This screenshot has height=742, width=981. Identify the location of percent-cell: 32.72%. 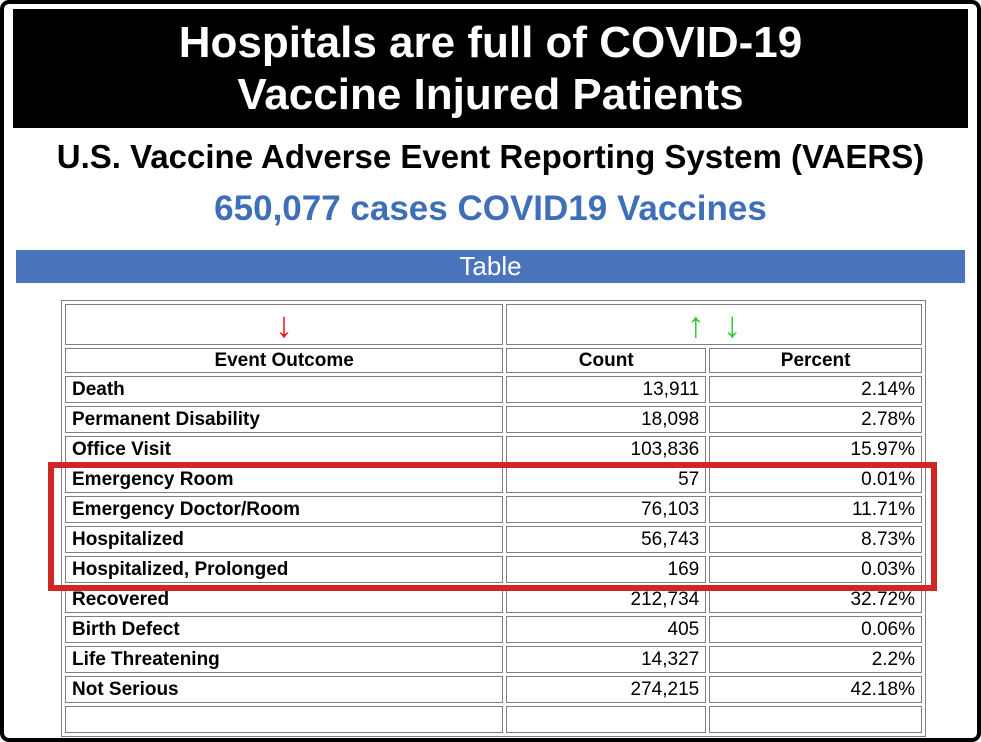
(815, 599).